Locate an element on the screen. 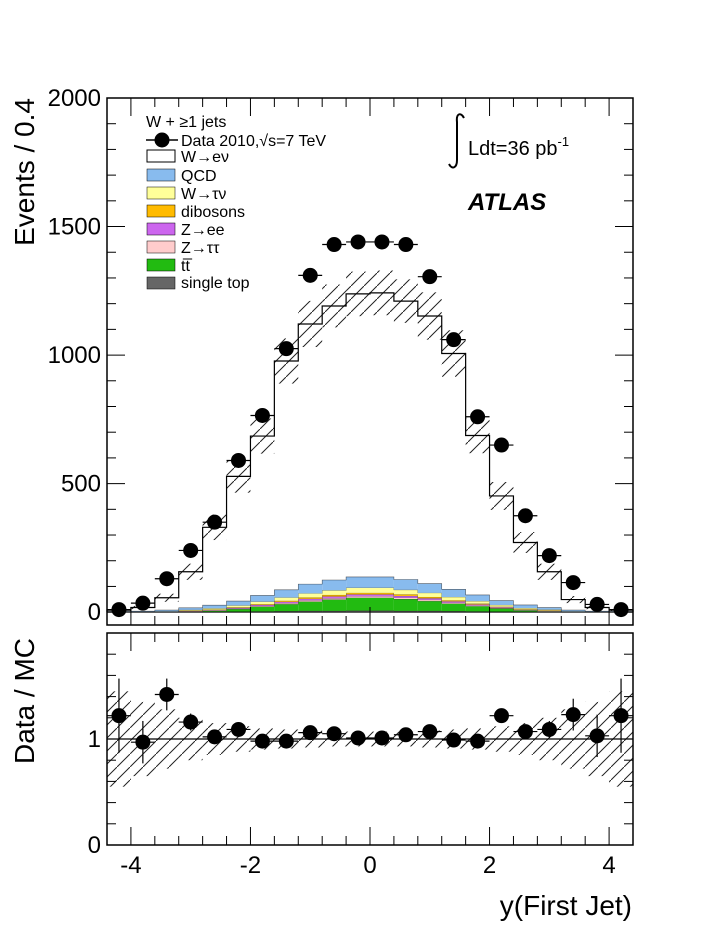 The height and width of the screenshot is (933, 721). y-axis-title-main: Events / 0.4 is located at coordinates (24, 172).